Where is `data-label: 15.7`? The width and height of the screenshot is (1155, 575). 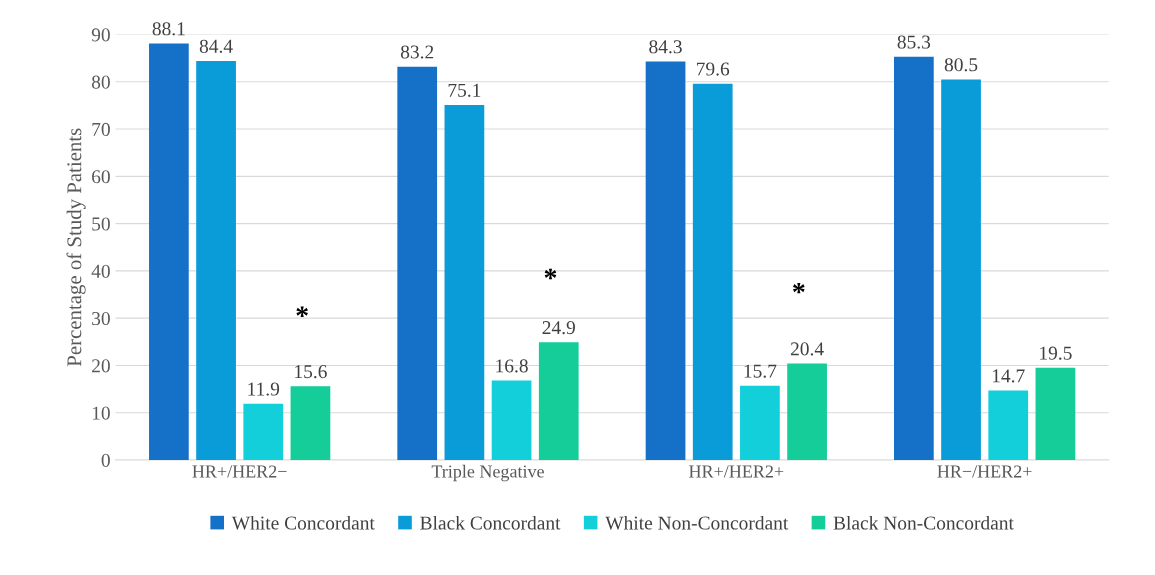
data-label: 15.7 is located at coordinates (760, 371).